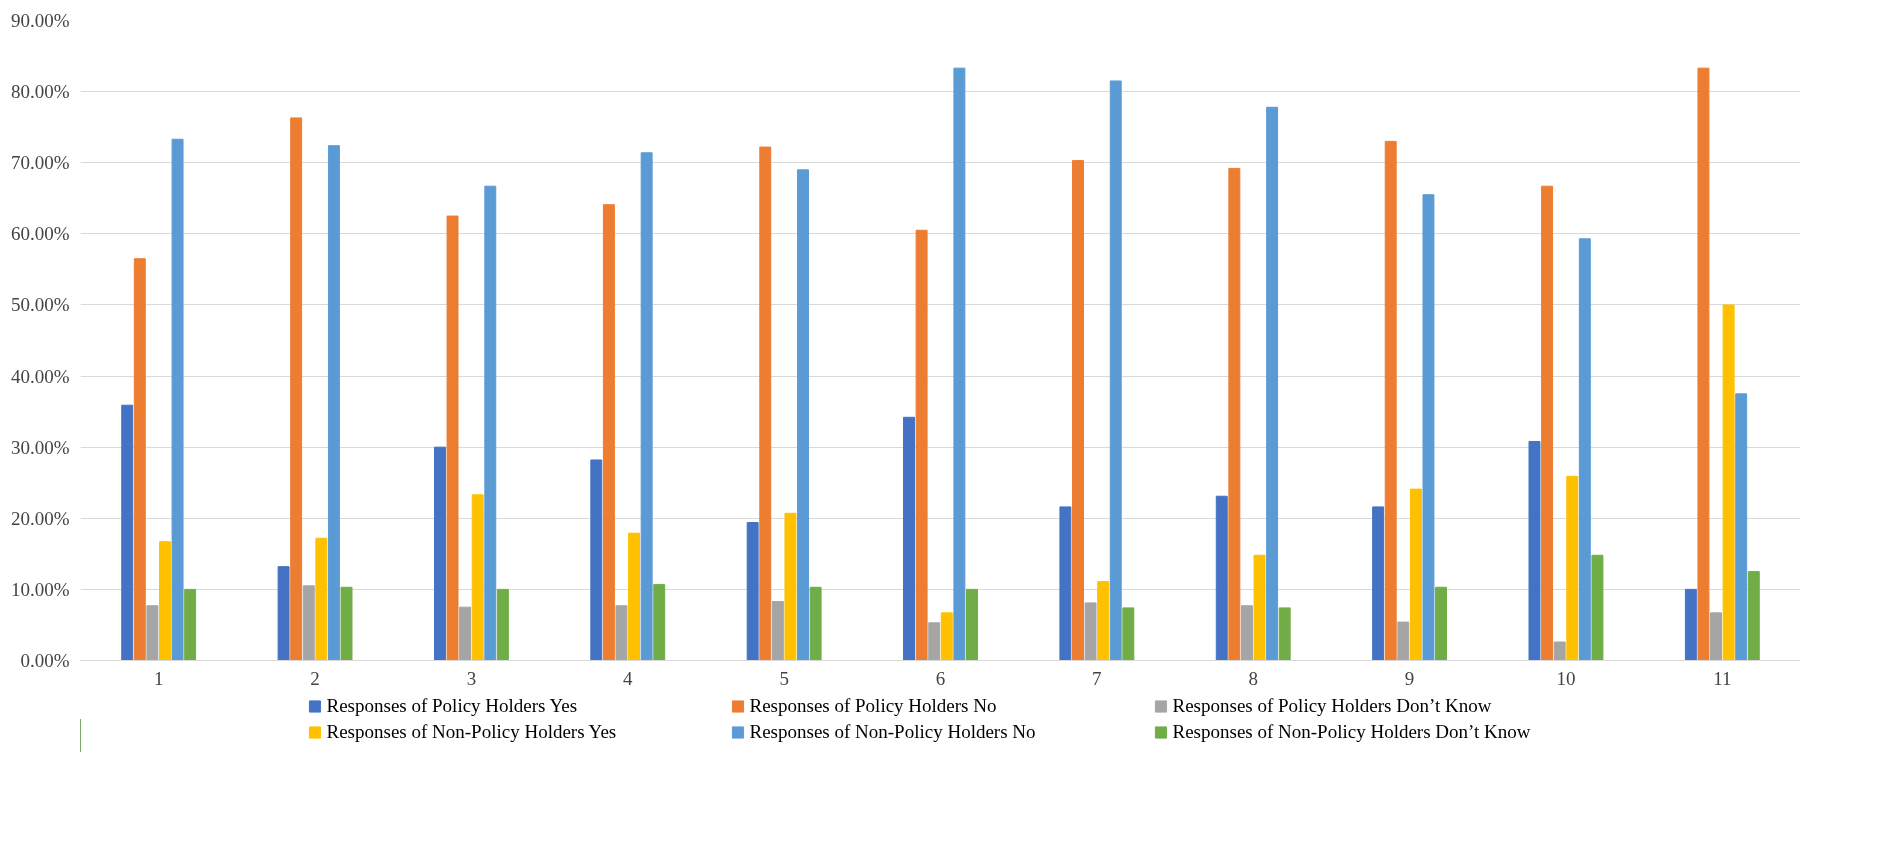  Describe the element at coordinates (628, 678) in the screenshot. I see `x-tick-label: 4` at that location.